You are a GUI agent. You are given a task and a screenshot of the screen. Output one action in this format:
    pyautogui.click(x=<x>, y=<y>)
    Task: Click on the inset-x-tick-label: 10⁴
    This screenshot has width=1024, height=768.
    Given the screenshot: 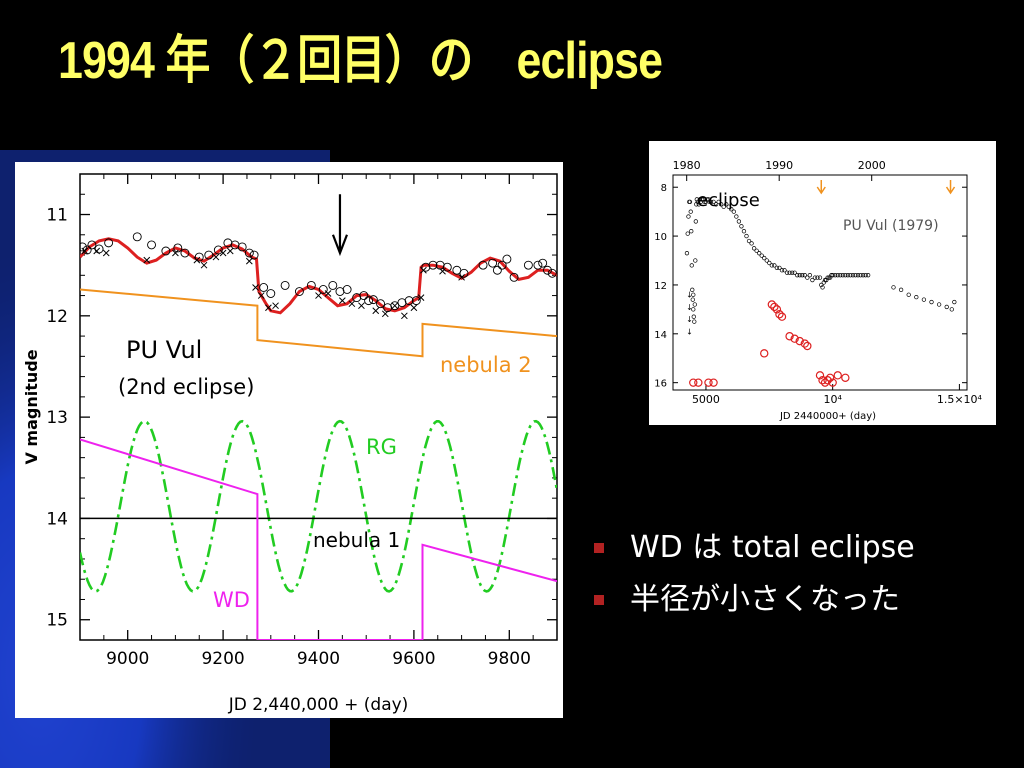 What is the action you would take?
    pyautogui.click(x=832, y=399)
    